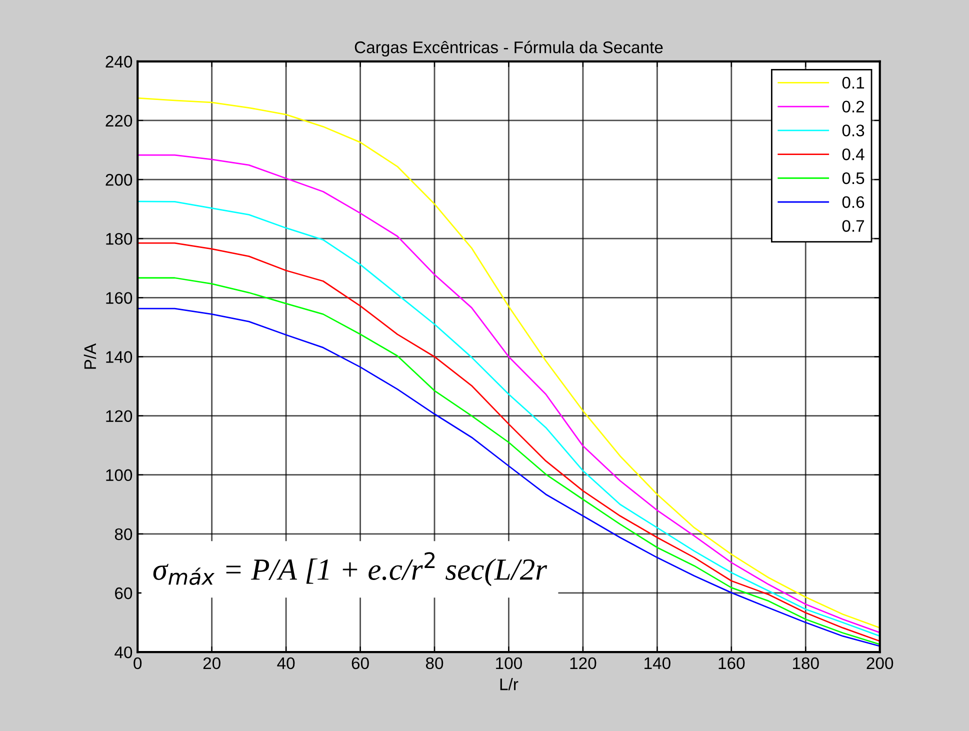  I want to click on x-tick-label: 80, so click(435, 663).